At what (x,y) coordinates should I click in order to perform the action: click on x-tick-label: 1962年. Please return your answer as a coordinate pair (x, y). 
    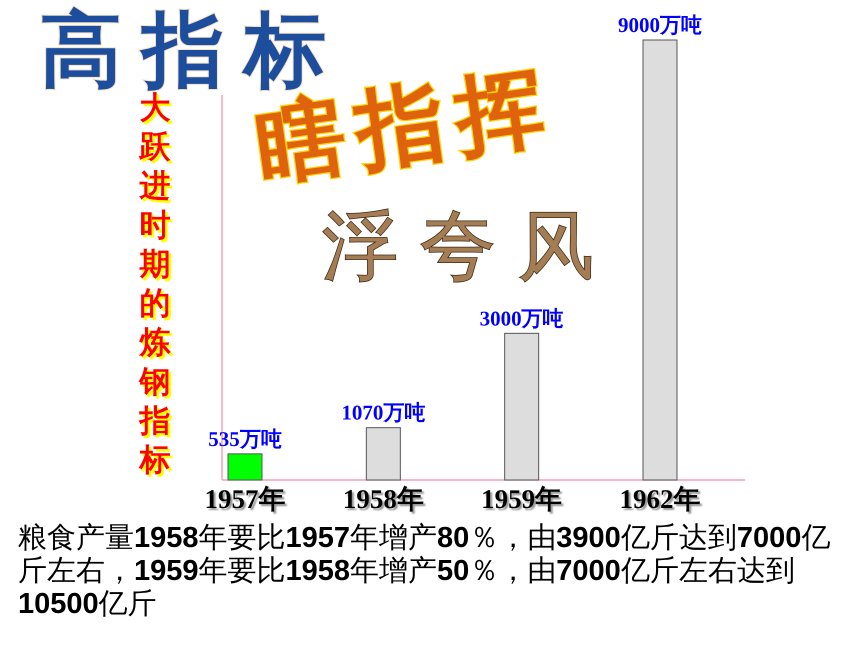
    Looking at the image, I should click on (660, 499).